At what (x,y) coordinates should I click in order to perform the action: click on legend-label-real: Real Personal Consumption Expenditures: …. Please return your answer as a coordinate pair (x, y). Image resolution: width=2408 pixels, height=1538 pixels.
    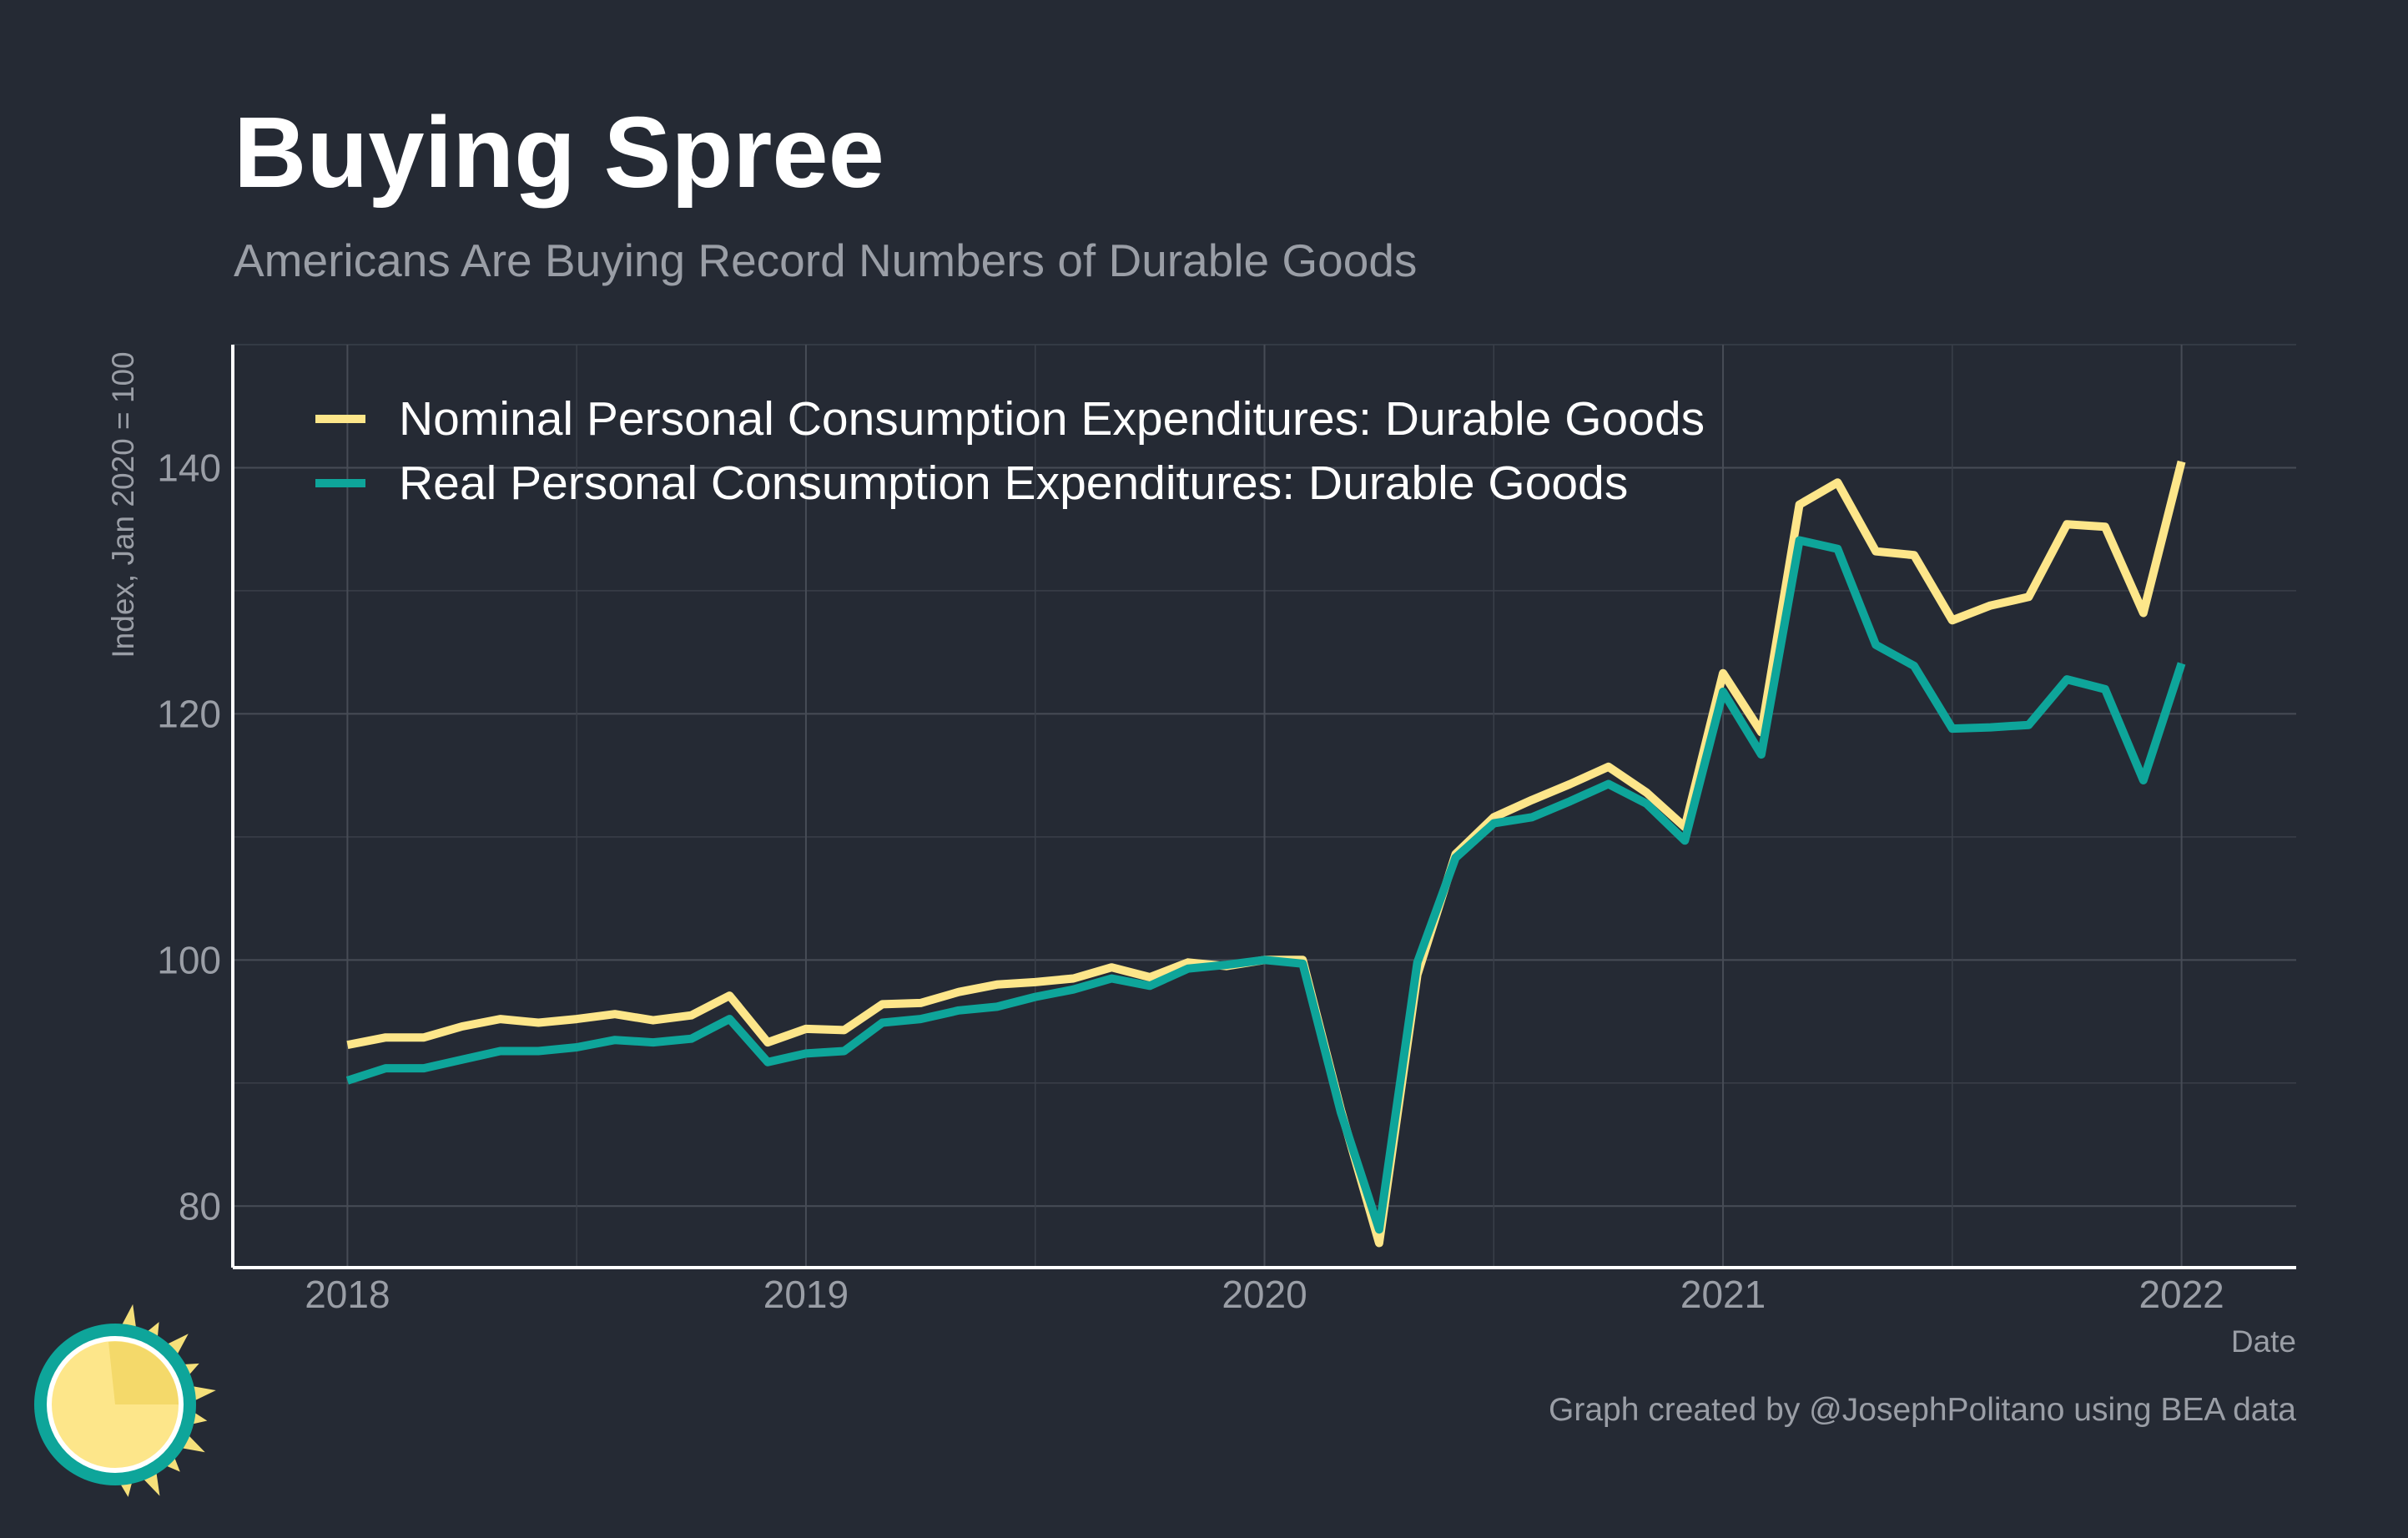
    Looking at the image, I should click on (1013, 483).